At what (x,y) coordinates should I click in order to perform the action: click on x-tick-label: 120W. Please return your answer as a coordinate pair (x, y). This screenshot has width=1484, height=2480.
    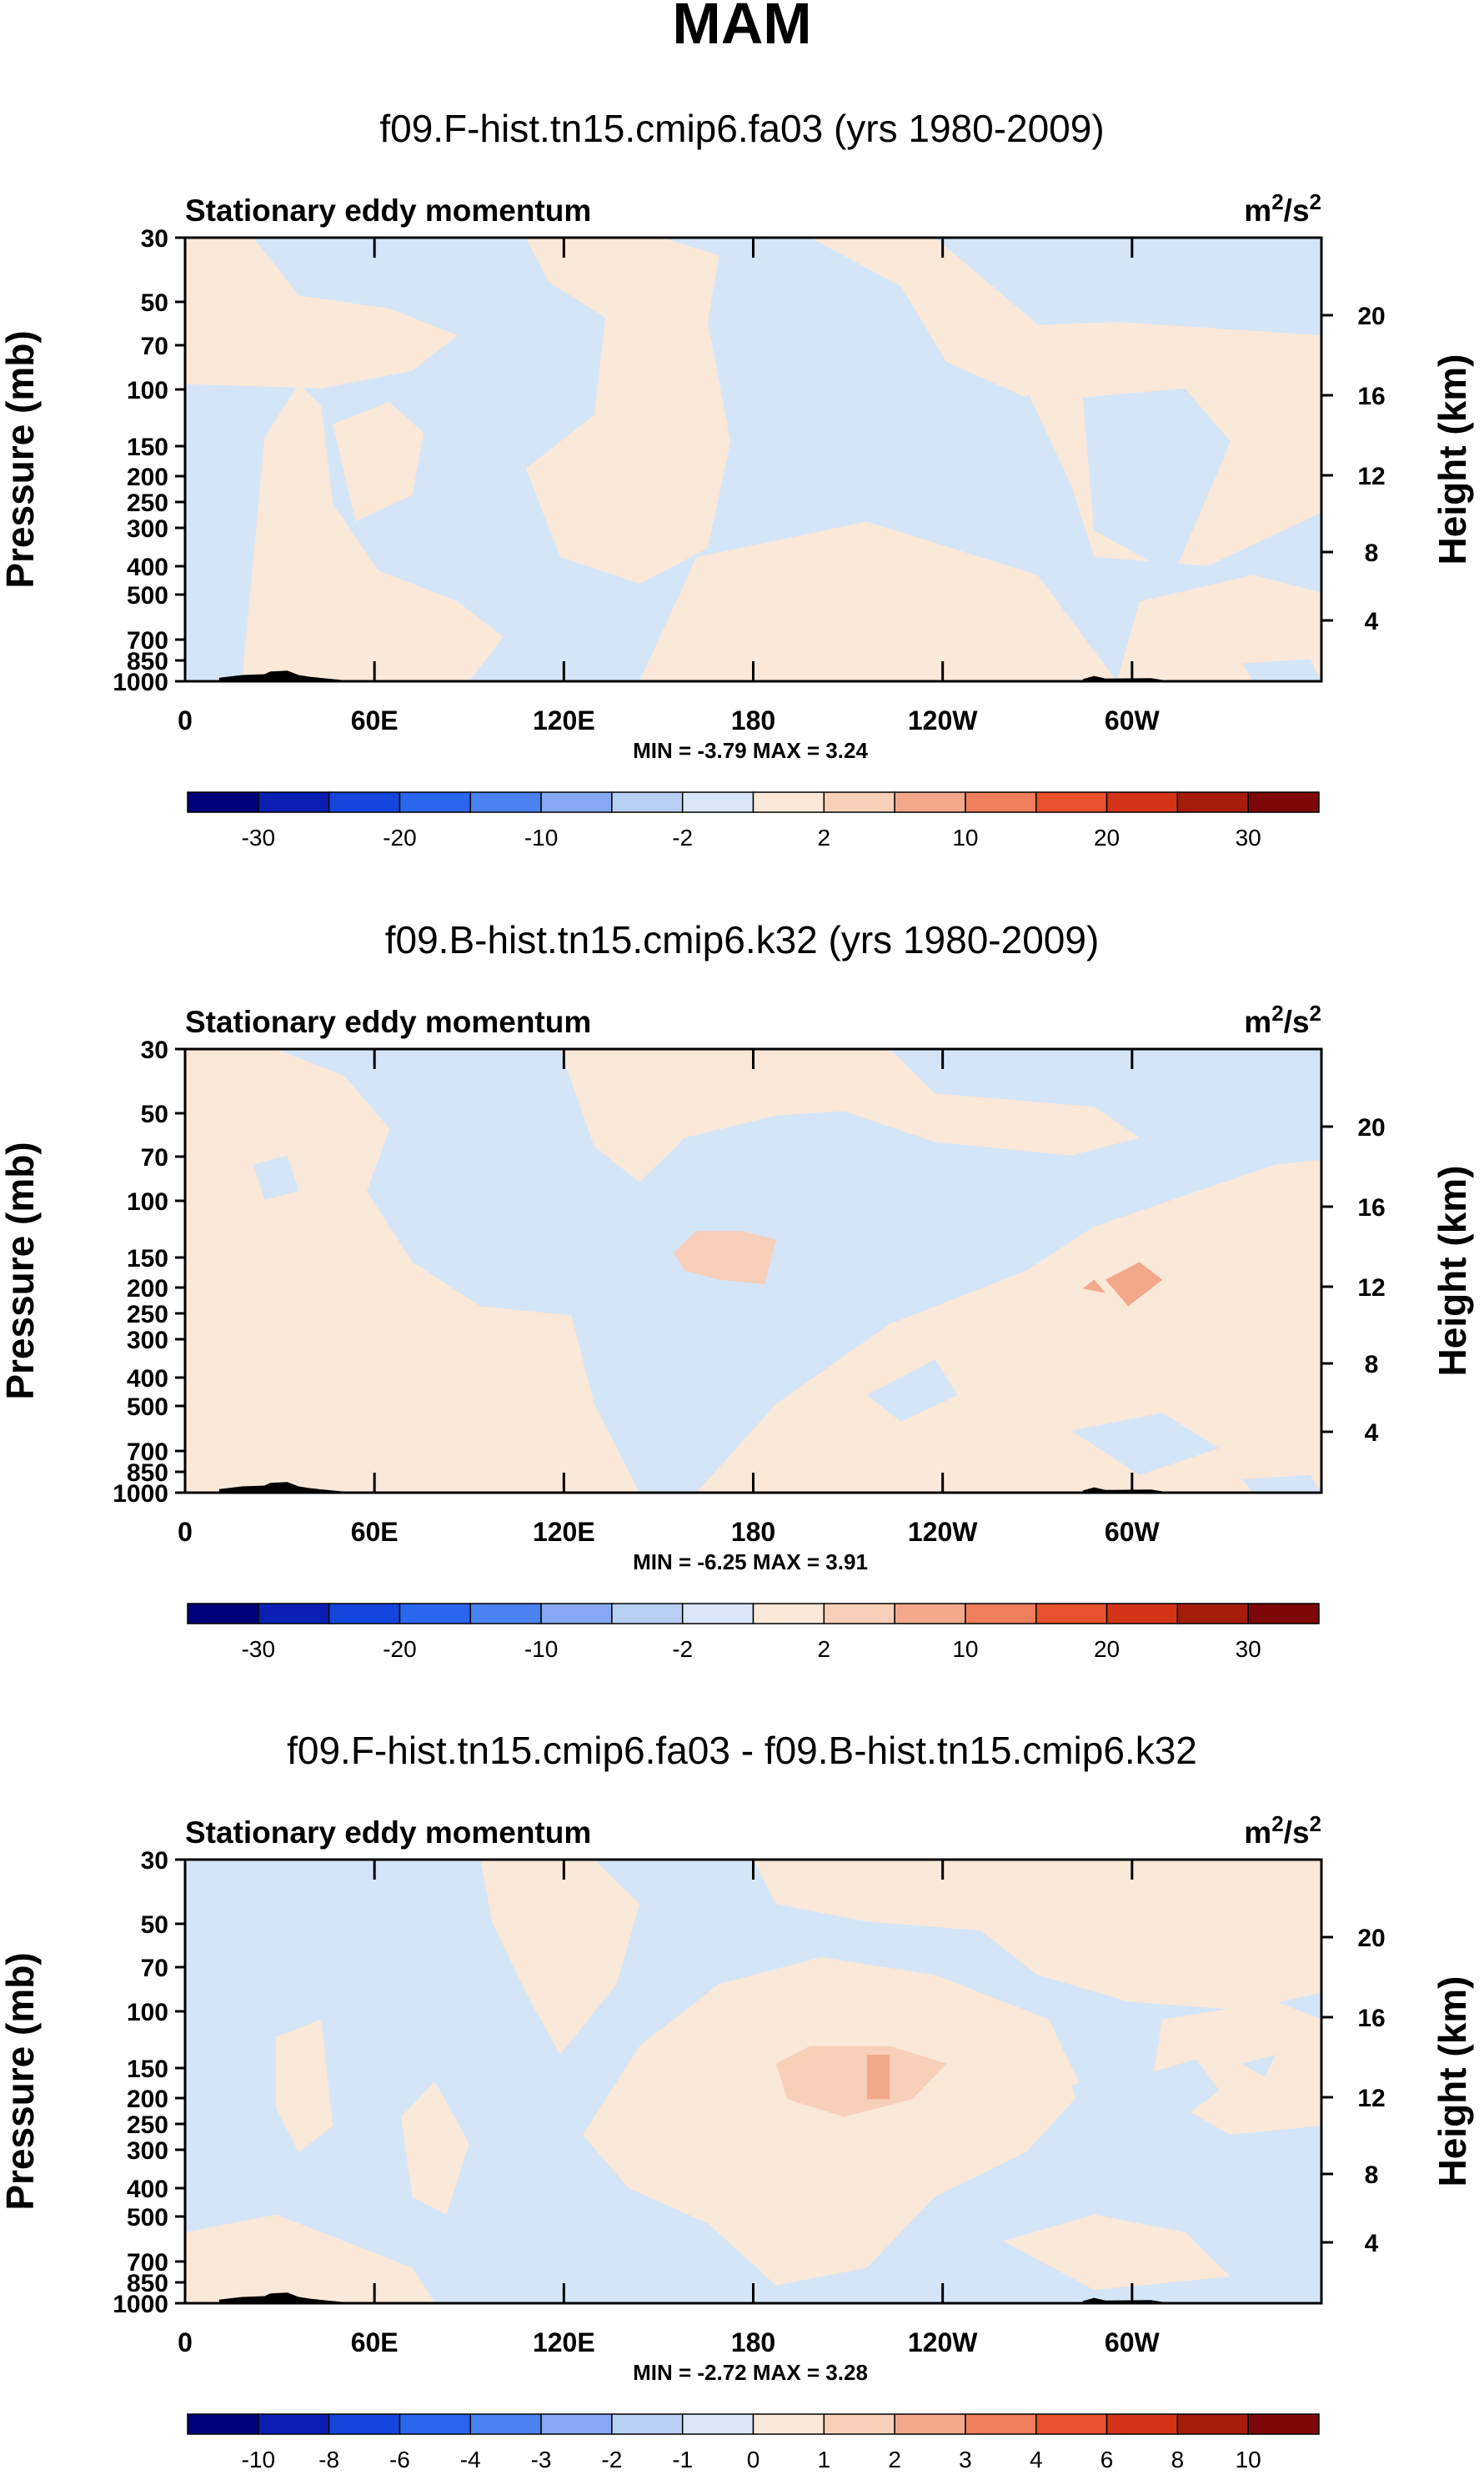
    Looking at the image, I should click on (943, 2342).